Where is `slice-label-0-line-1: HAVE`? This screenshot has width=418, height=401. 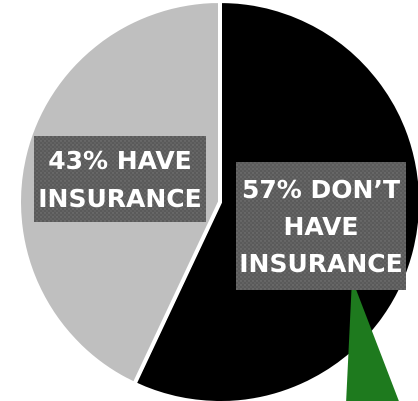
slice-label-0-line-1: HAVE is located at coordinates (321, 226).